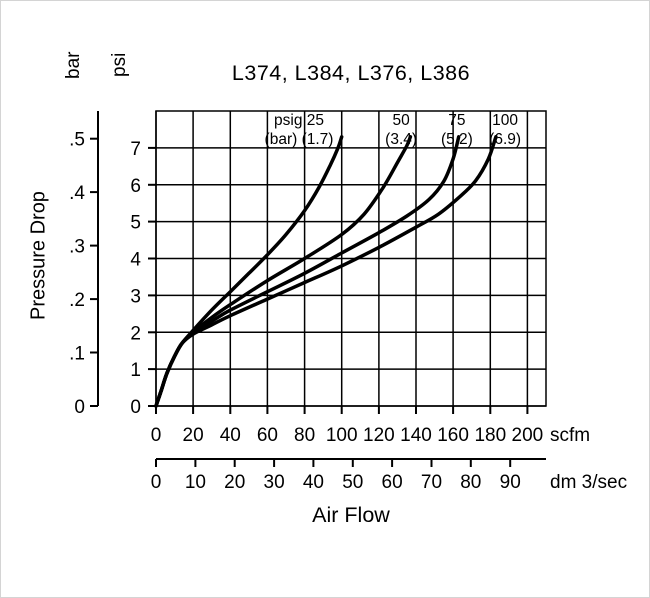 The width and height of the screenshot is (650, 598). Describe the element at coordinates (510, 482) in the screenshot. I see `dm3-tick-label: 90` at that location.